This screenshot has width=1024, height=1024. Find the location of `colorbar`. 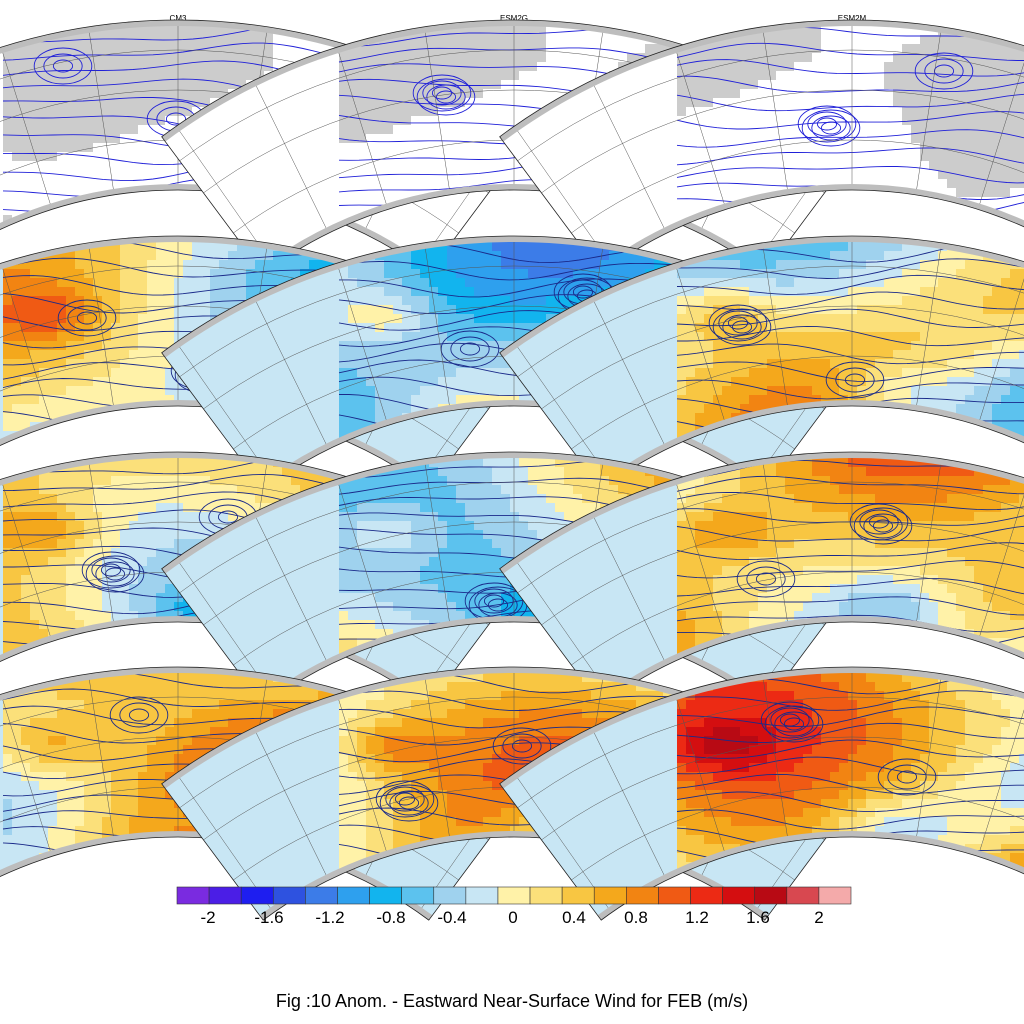

colorbar is located at coordinates (514, 895).